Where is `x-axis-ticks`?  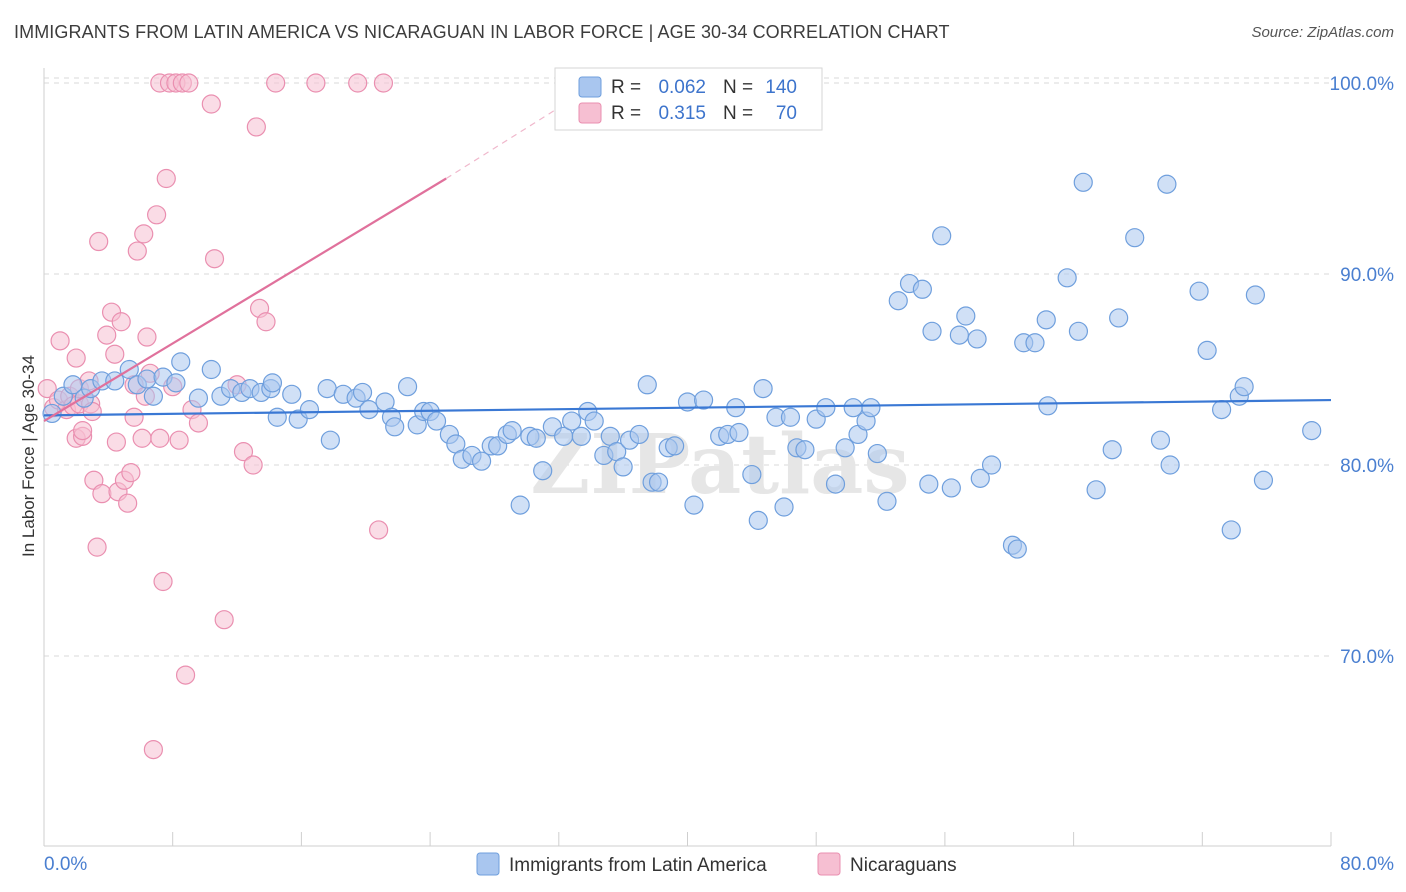
x-axis-ticks is located at coordinates (687, 839).